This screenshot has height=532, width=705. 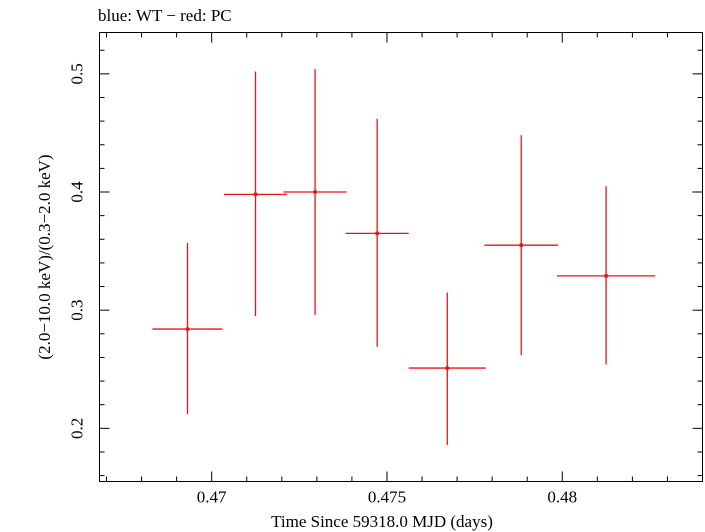 I want to click on y-tick-label: 0.3, so click(x=77, y=310).